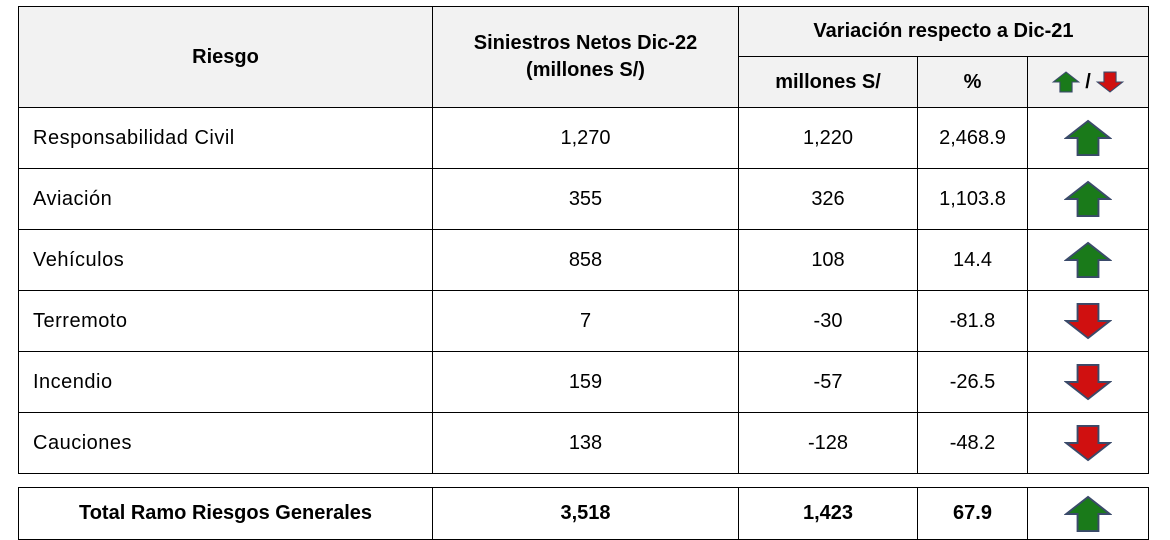  What do you see at coordinates (828, 138) in the screenshot?
I see `row-value: 1,220` at bounding box center [828, 138].